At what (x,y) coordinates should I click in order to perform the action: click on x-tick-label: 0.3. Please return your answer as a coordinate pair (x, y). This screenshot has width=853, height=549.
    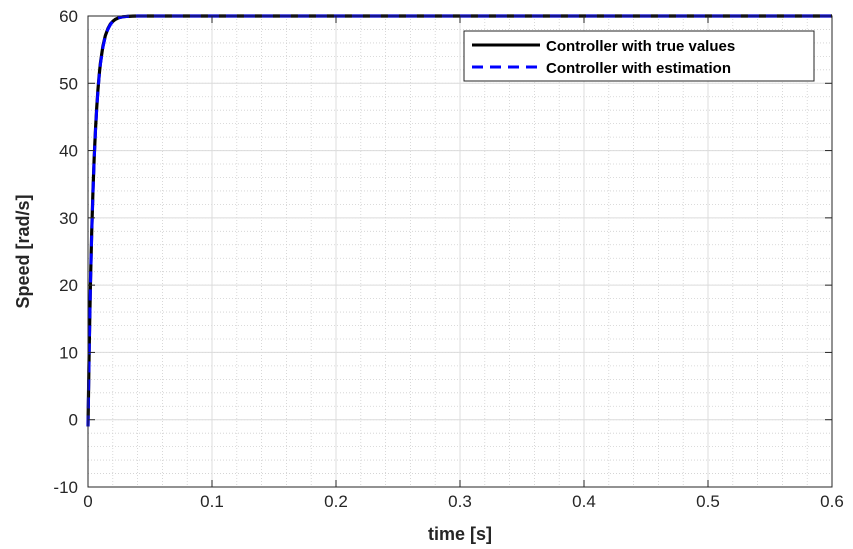
    Looking at the image, I should click on (460, 501).